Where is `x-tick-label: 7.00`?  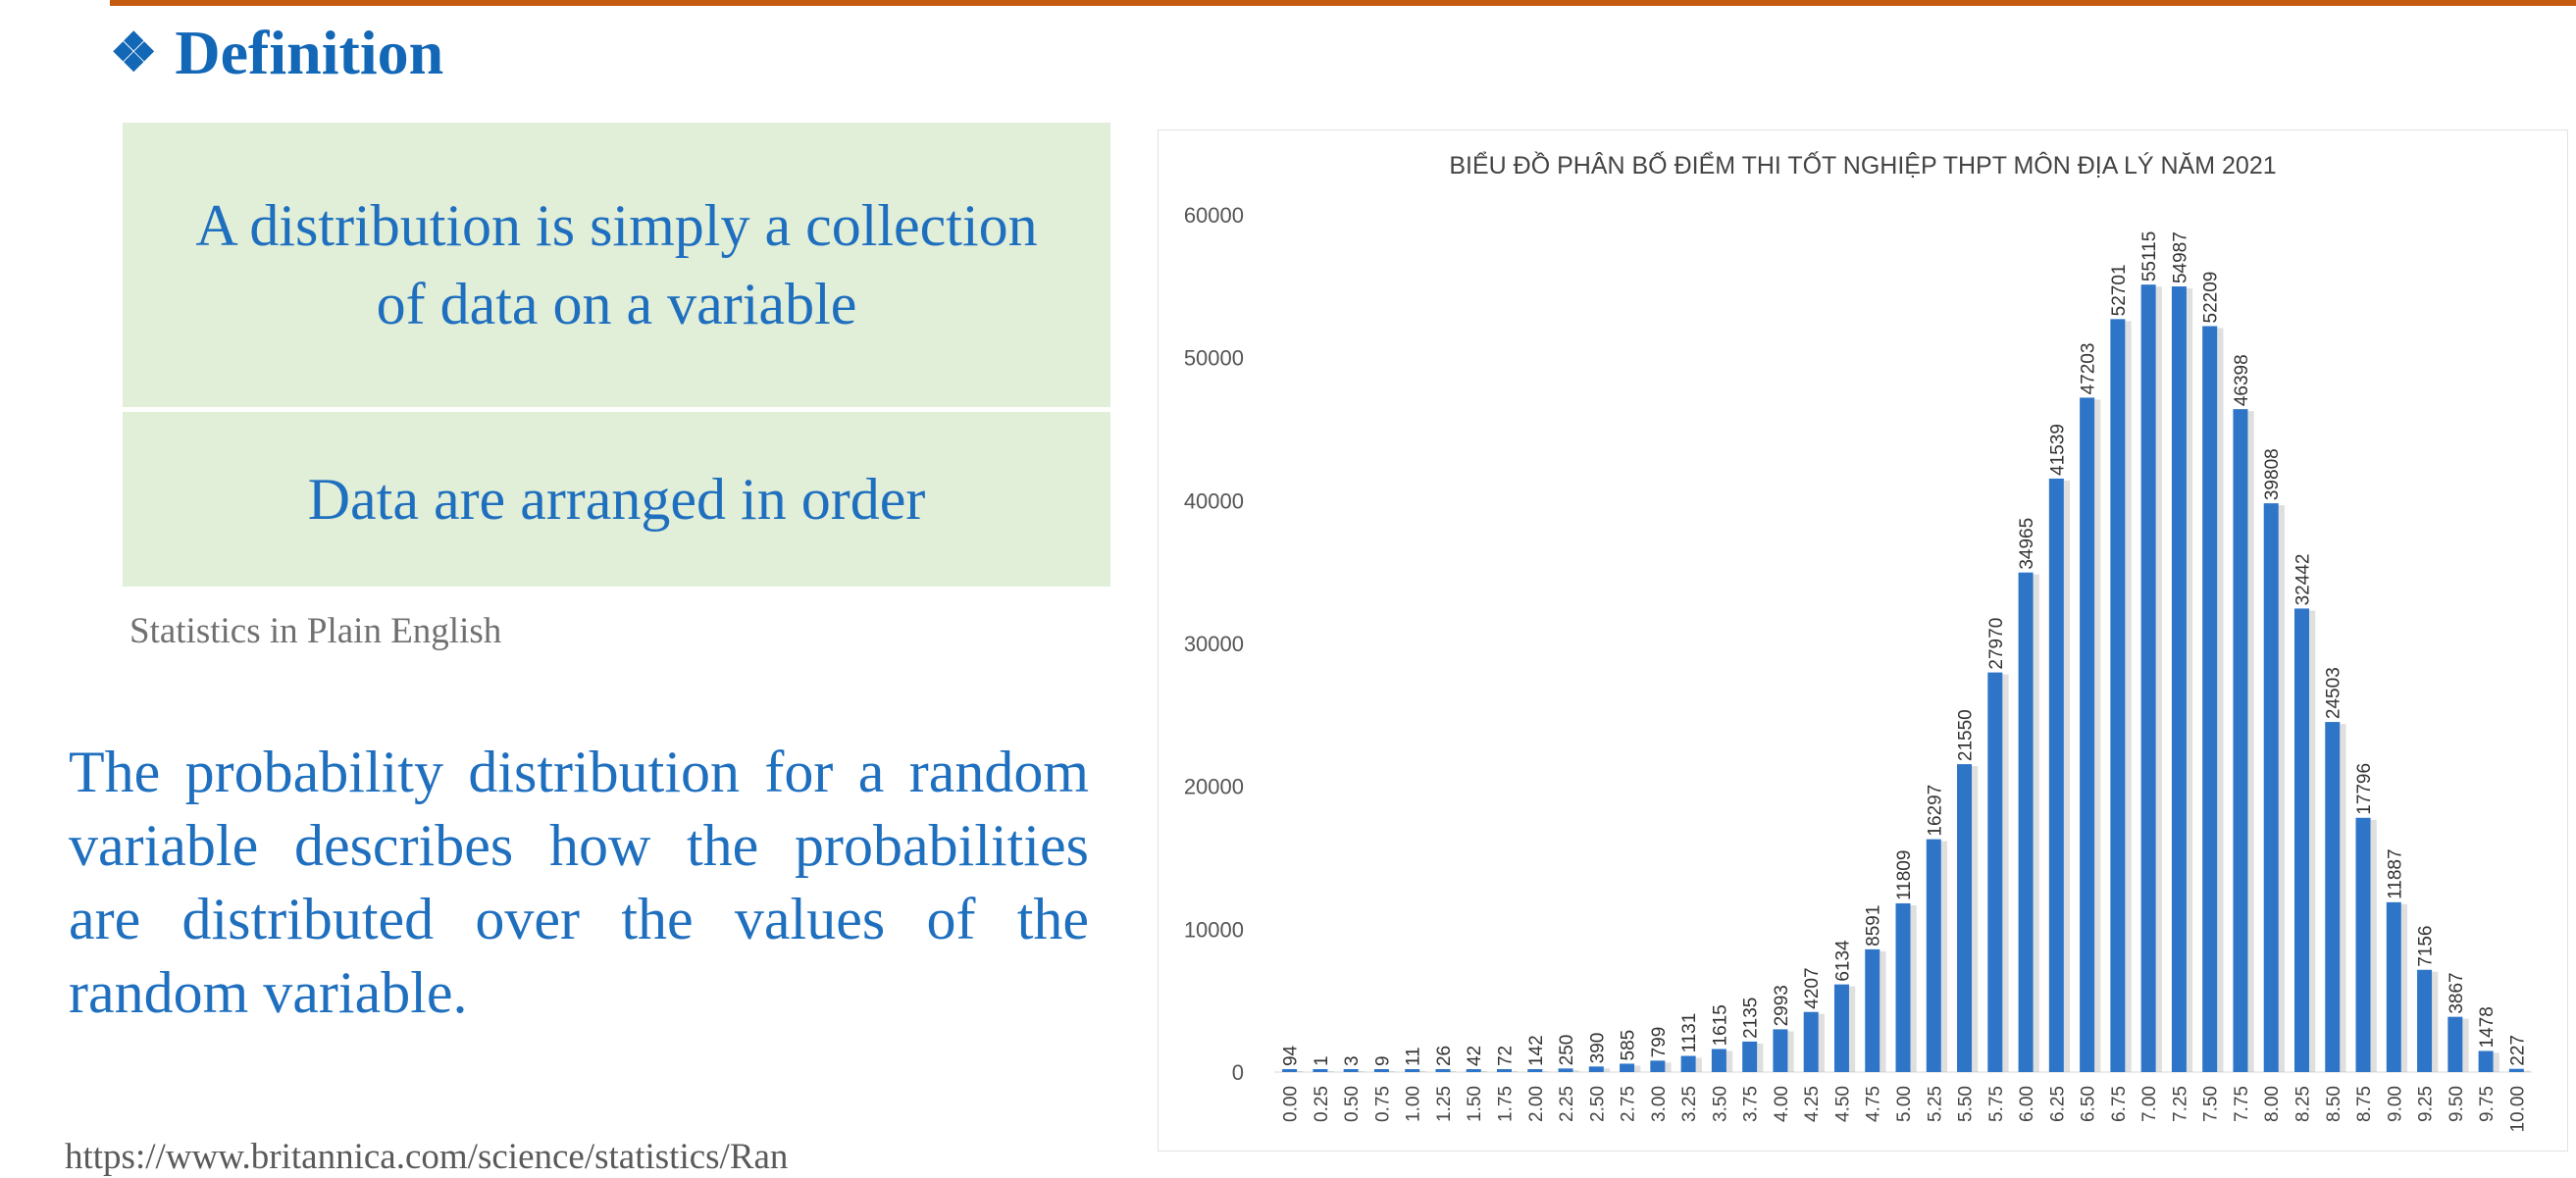 x-tick-label: 7.00 is located at coordinates (2149, 1104).